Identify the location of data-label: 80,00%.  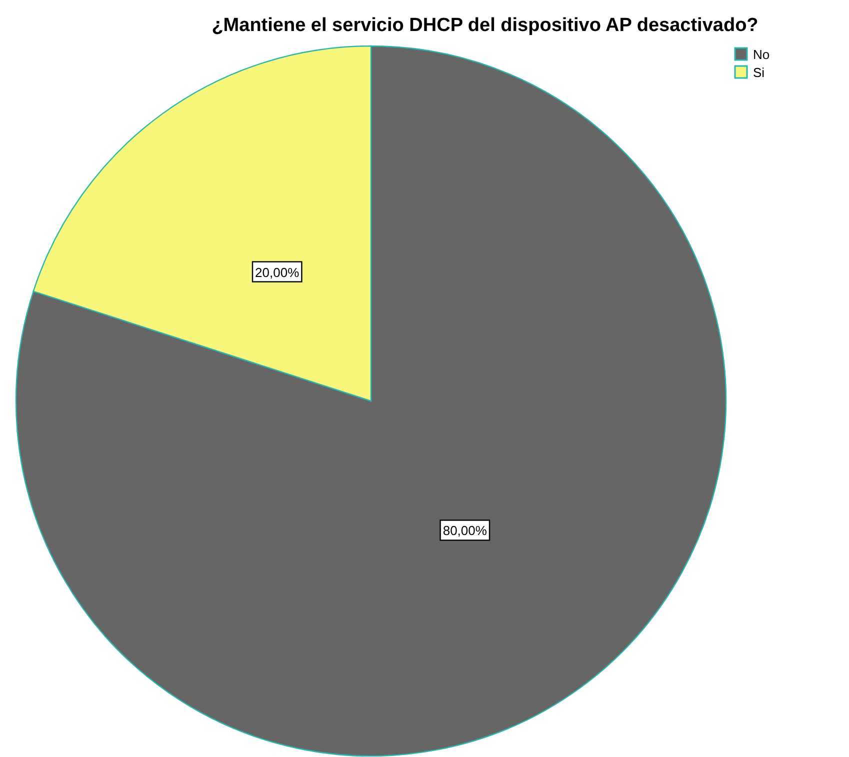
(465, 530).